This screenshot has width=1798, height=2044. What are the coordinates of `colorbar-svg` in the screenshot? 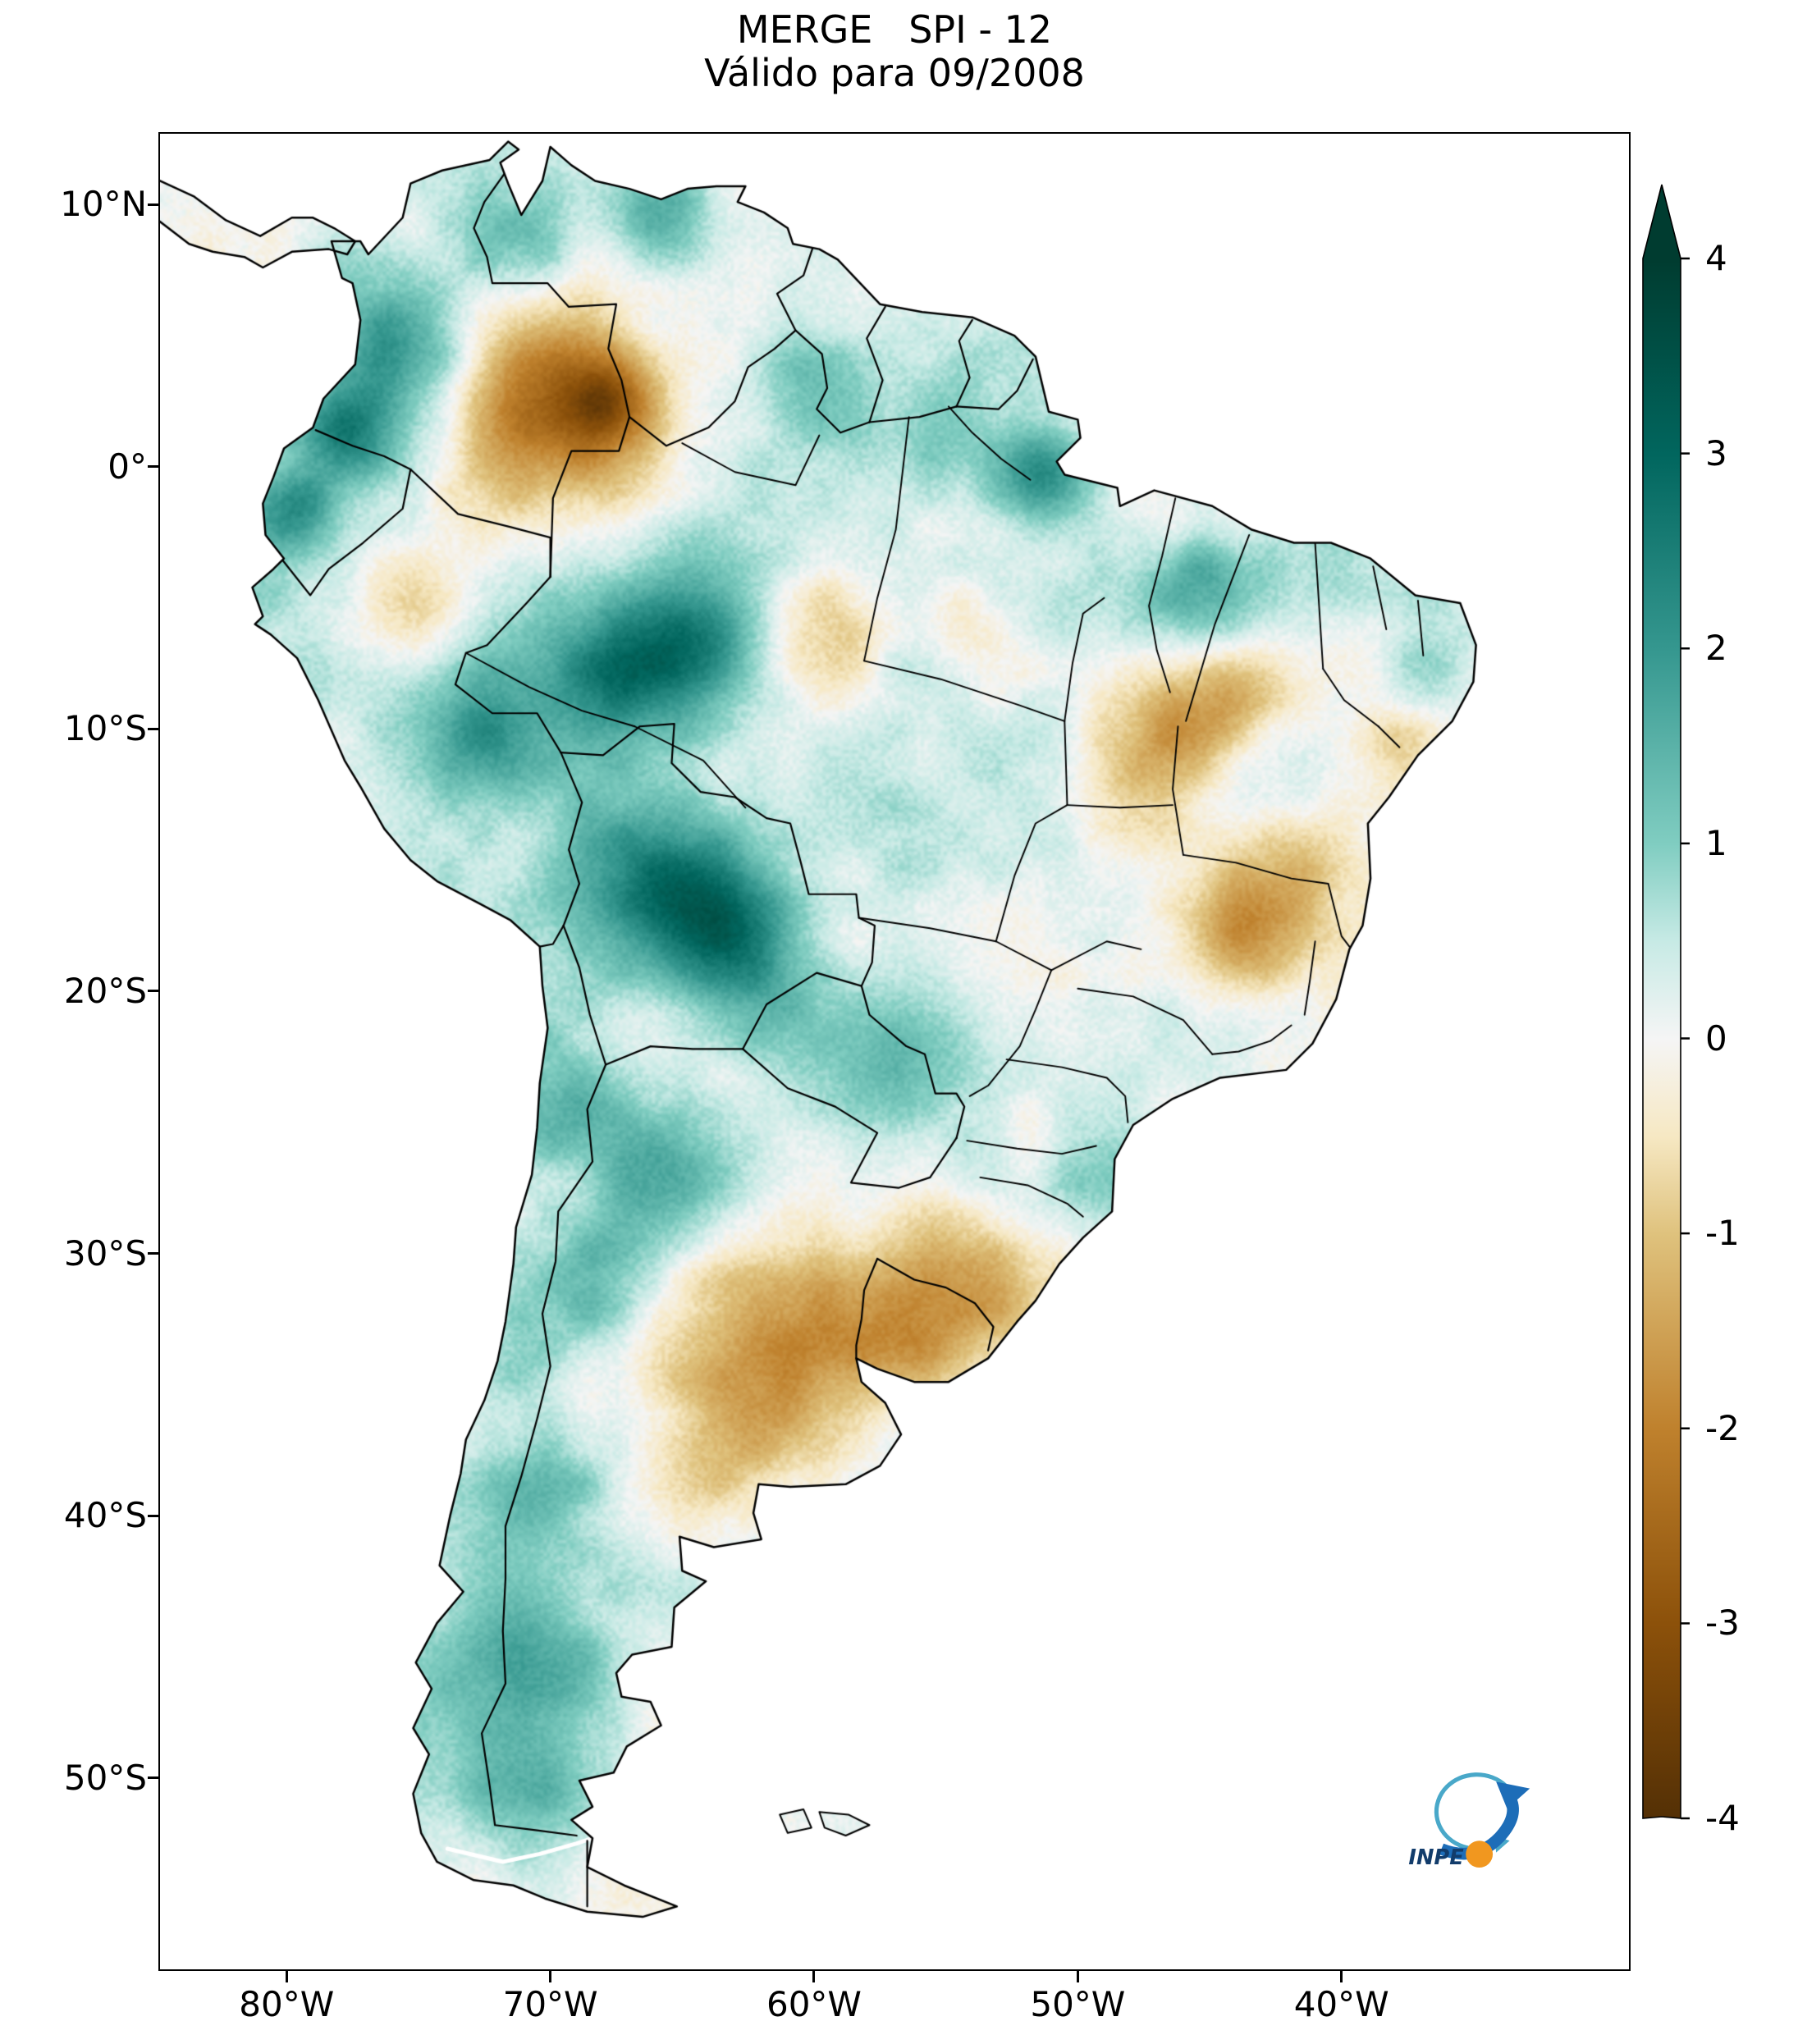 It's located at (1666, 1002).